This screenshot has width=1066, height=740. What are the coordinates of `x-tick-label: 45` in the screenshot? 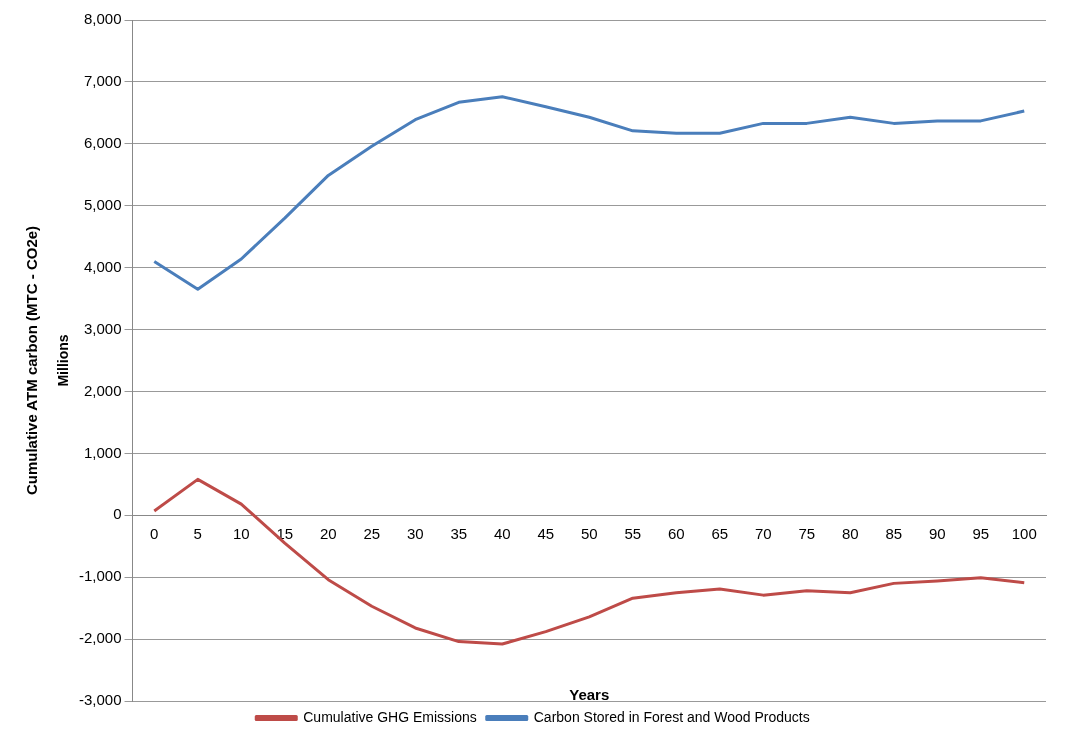 It's located at (546, 534).